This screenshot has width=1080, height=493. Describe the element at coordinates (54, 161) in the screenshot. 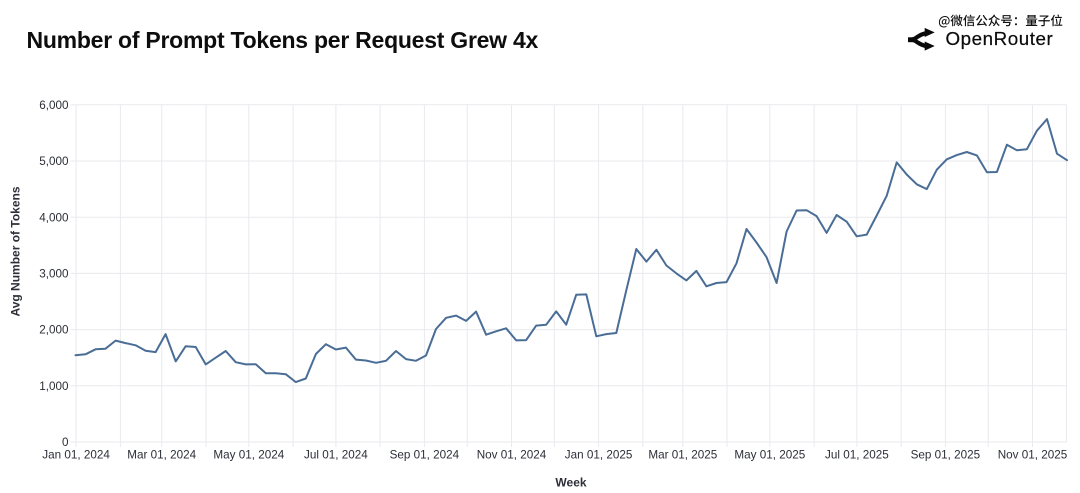

I see `svg-text: 5,000` at that location.